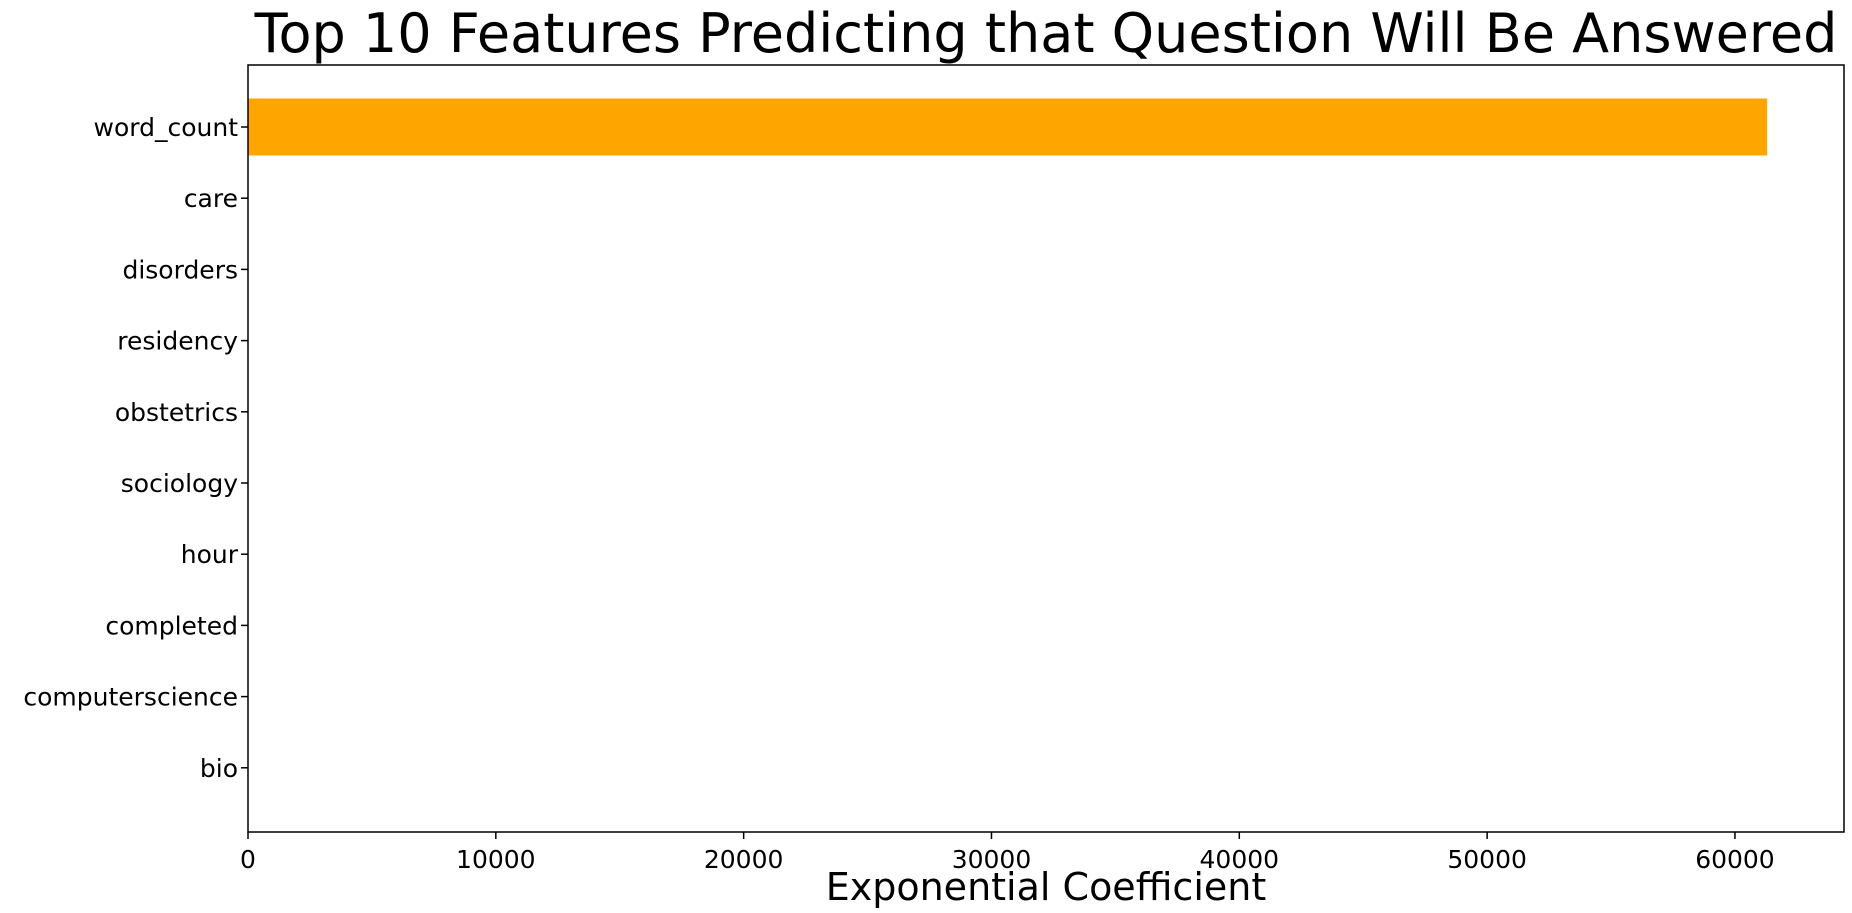  I want to click on x-tick-label: 0, so click(248, 859).